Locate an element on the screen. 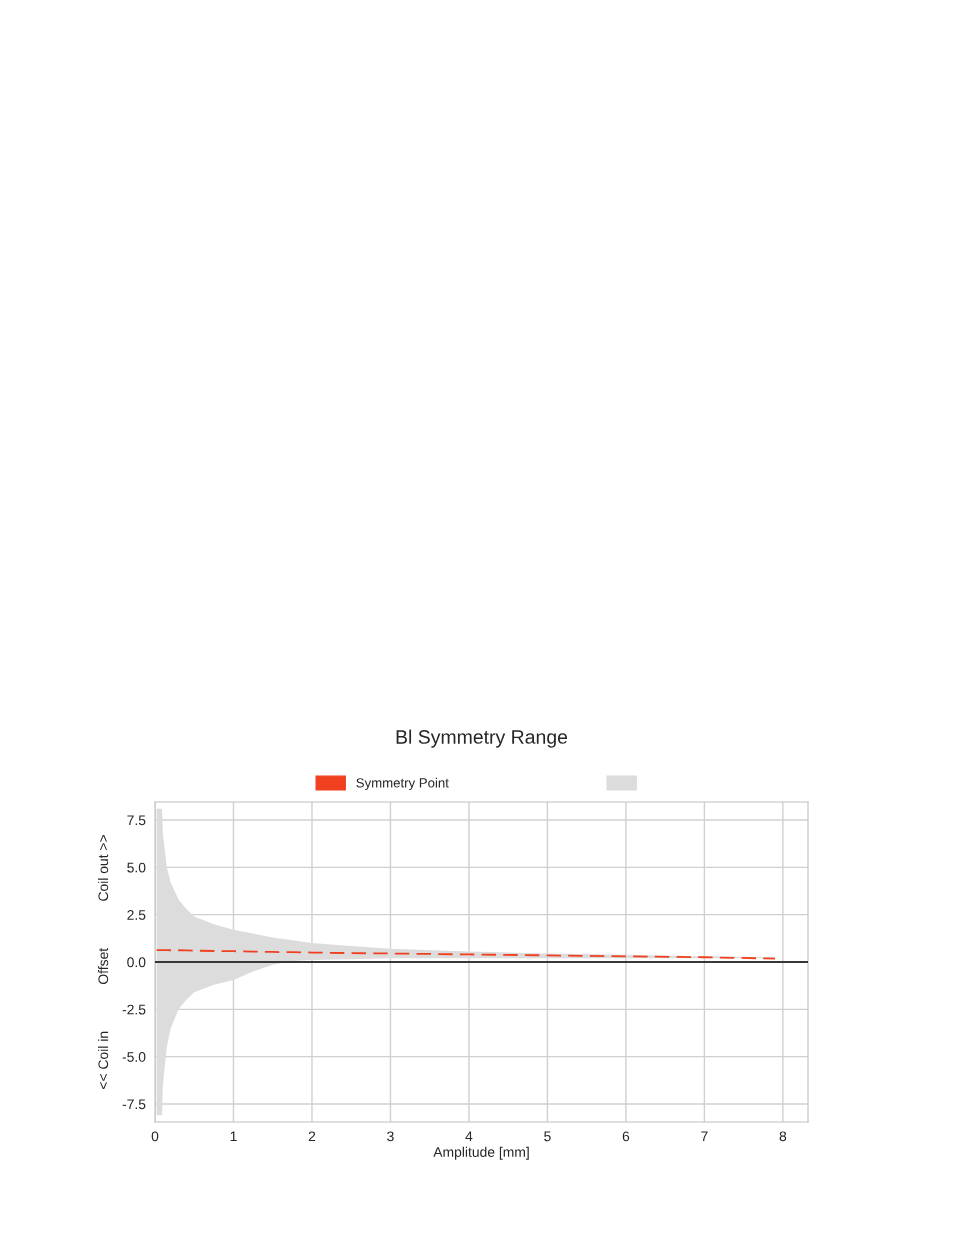 The image size is (954, 1235). x-tick-label: 0 is located at coordinates (155, 1136).